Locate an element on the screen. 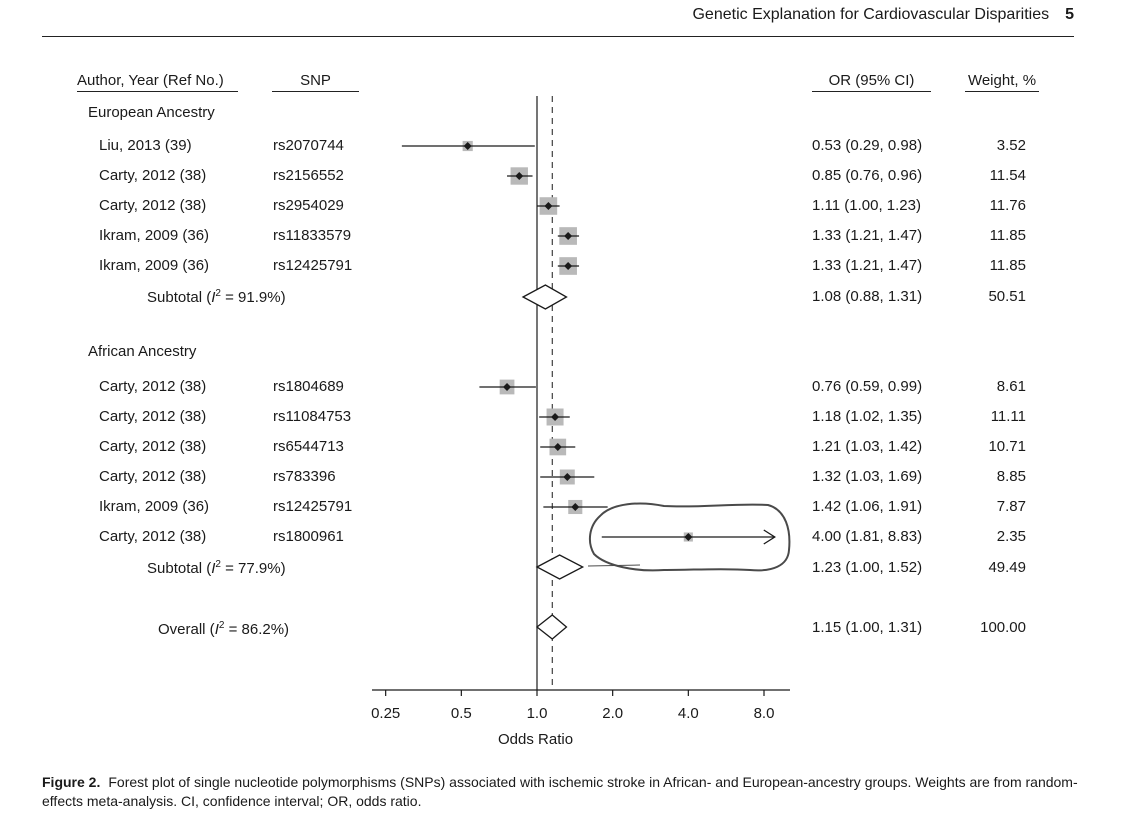 The height and width of the screenshot is (826, 1128). study-snp: rs11833579 is located at coordinates (312, 235).